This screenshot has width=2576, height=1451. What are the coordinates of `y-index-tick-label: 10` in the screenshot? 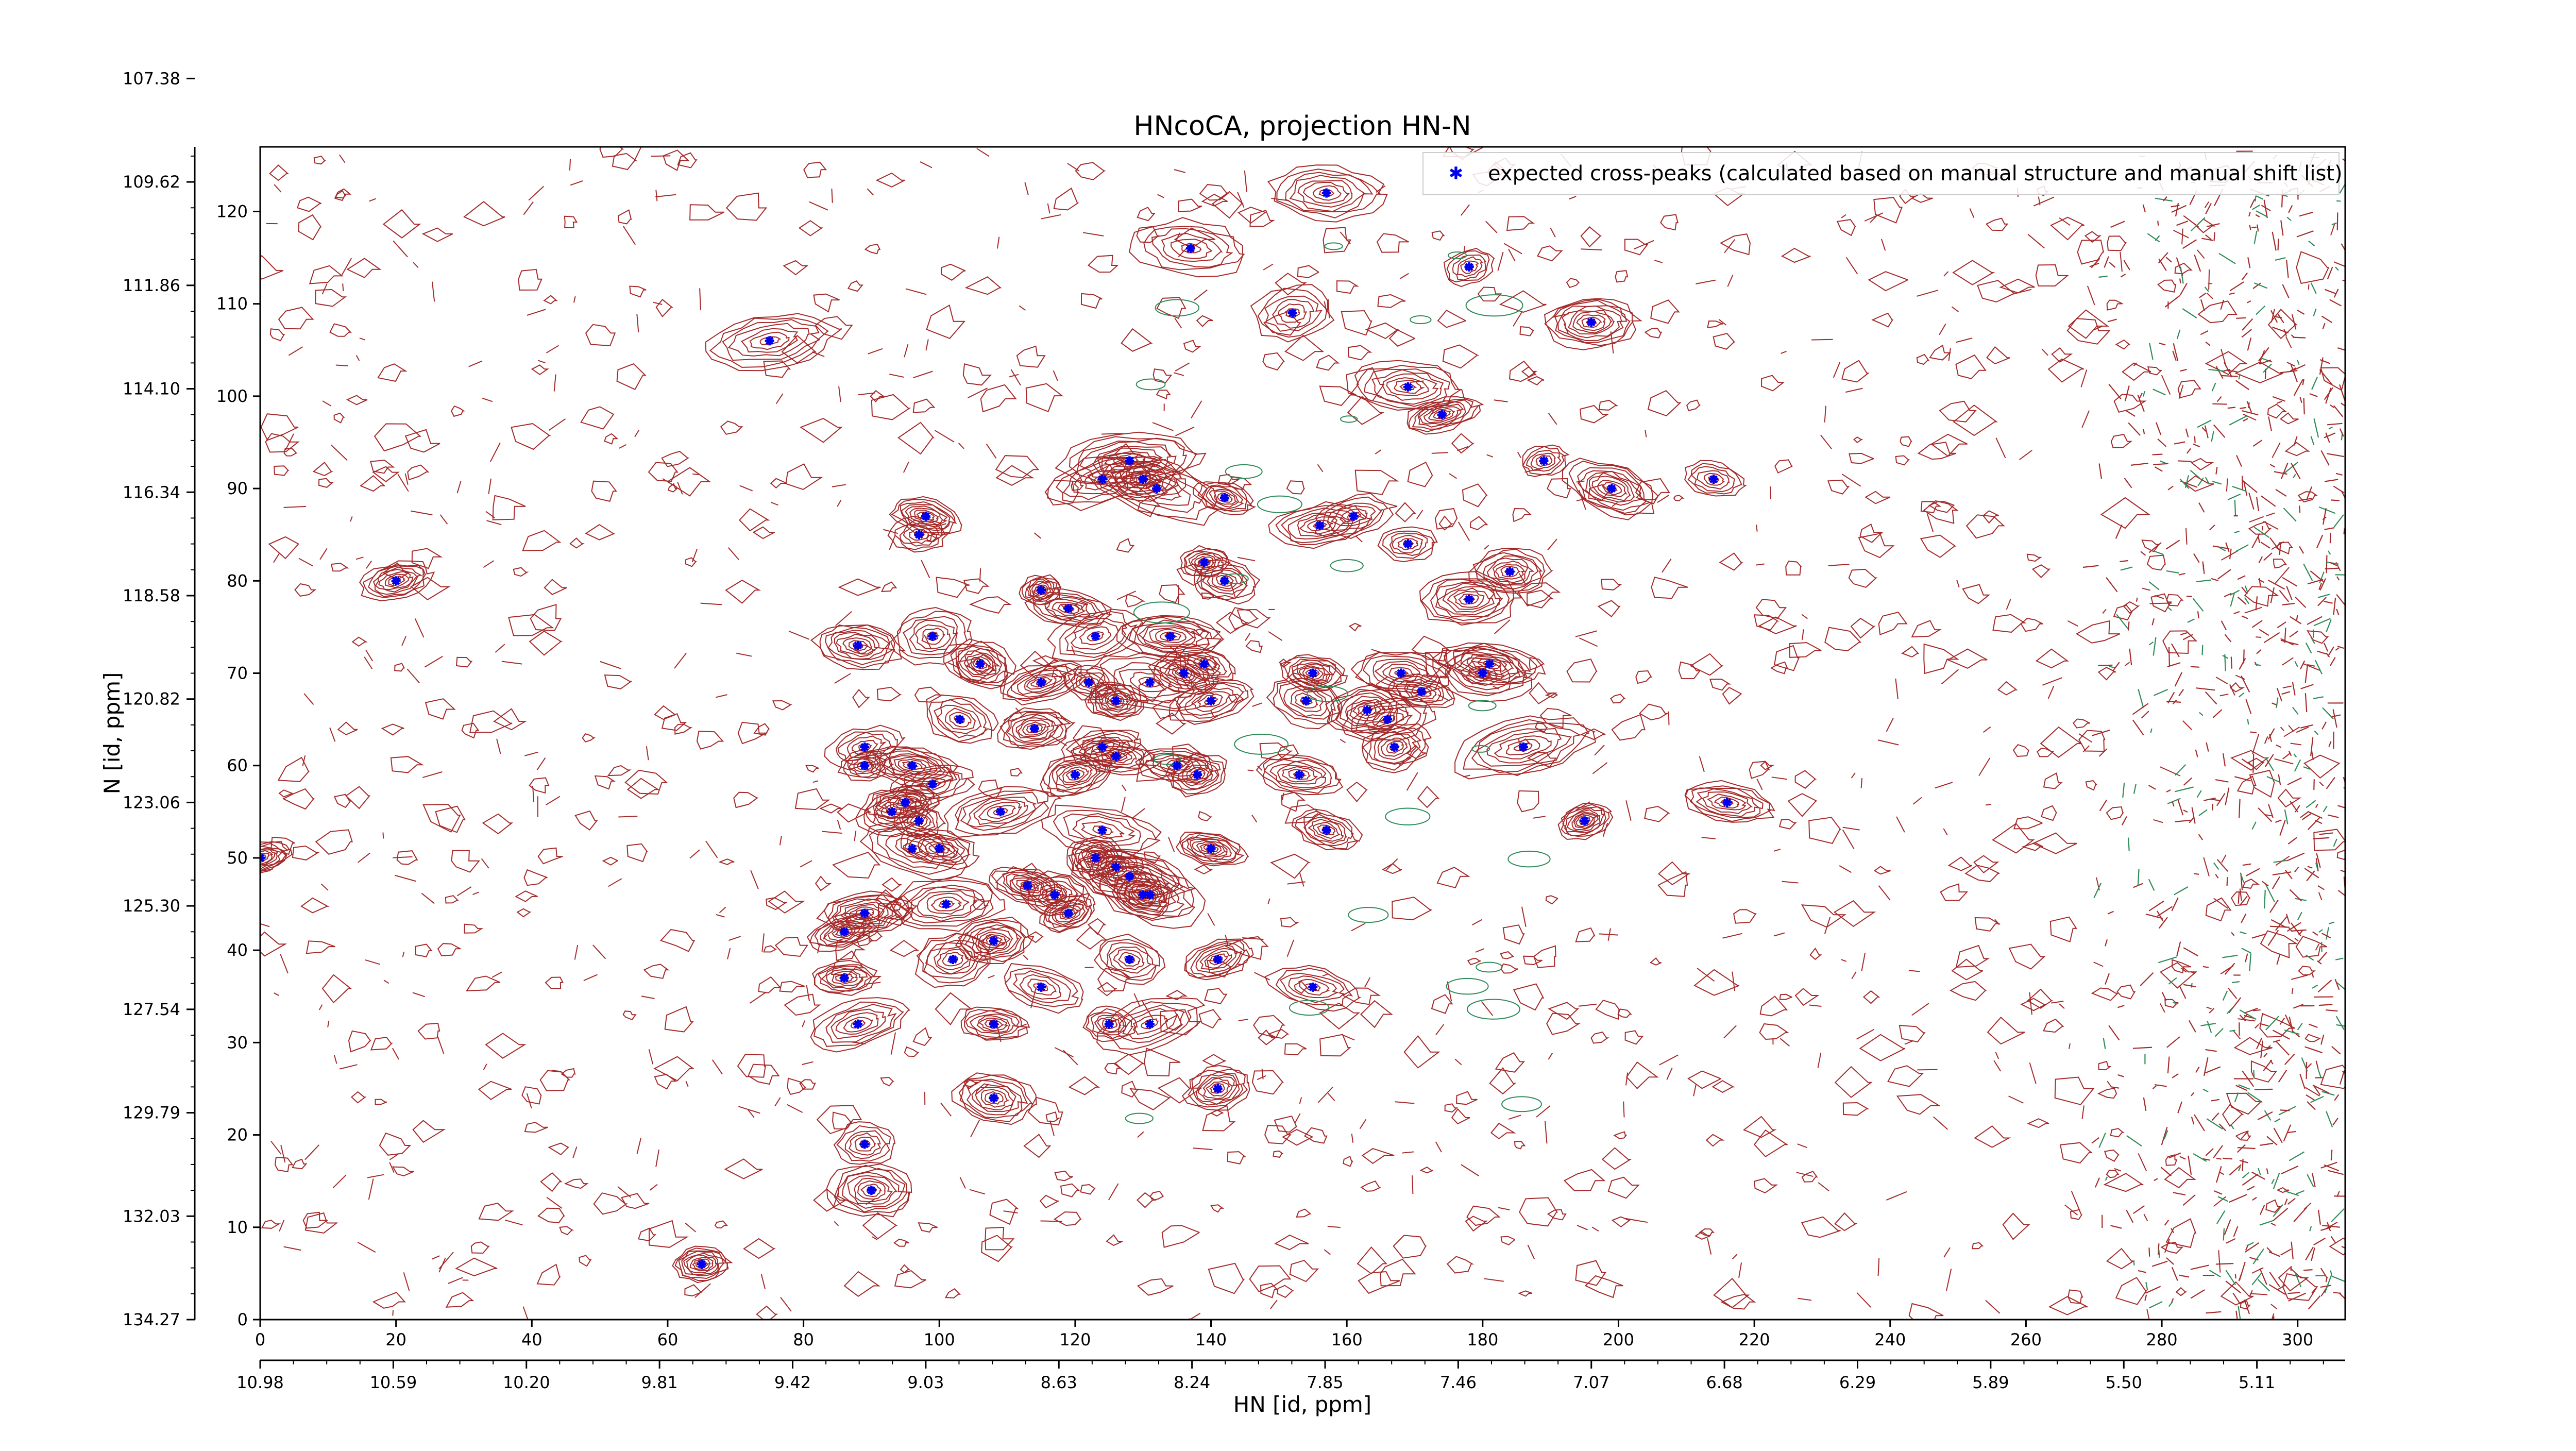 It's located at (237, 1227).